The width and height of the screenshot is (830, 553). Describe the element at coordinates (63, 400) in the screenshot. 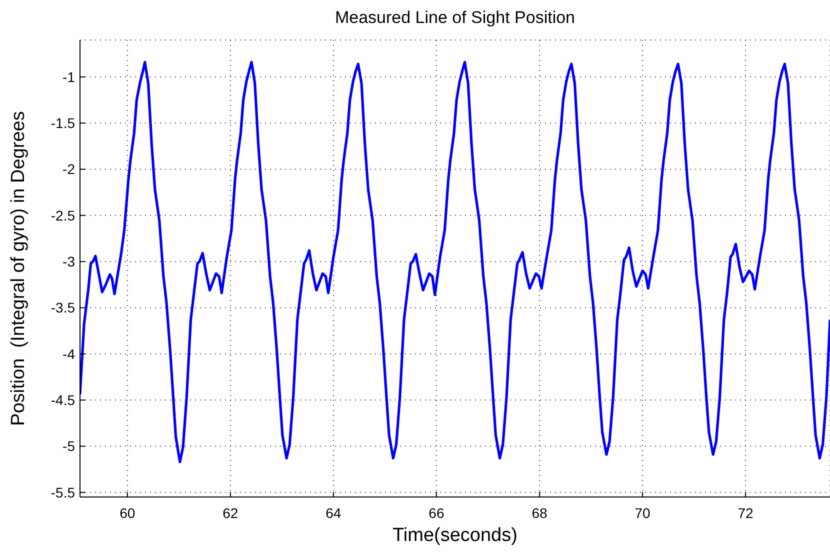

I see `y-tick-label: -4.5` at that location.